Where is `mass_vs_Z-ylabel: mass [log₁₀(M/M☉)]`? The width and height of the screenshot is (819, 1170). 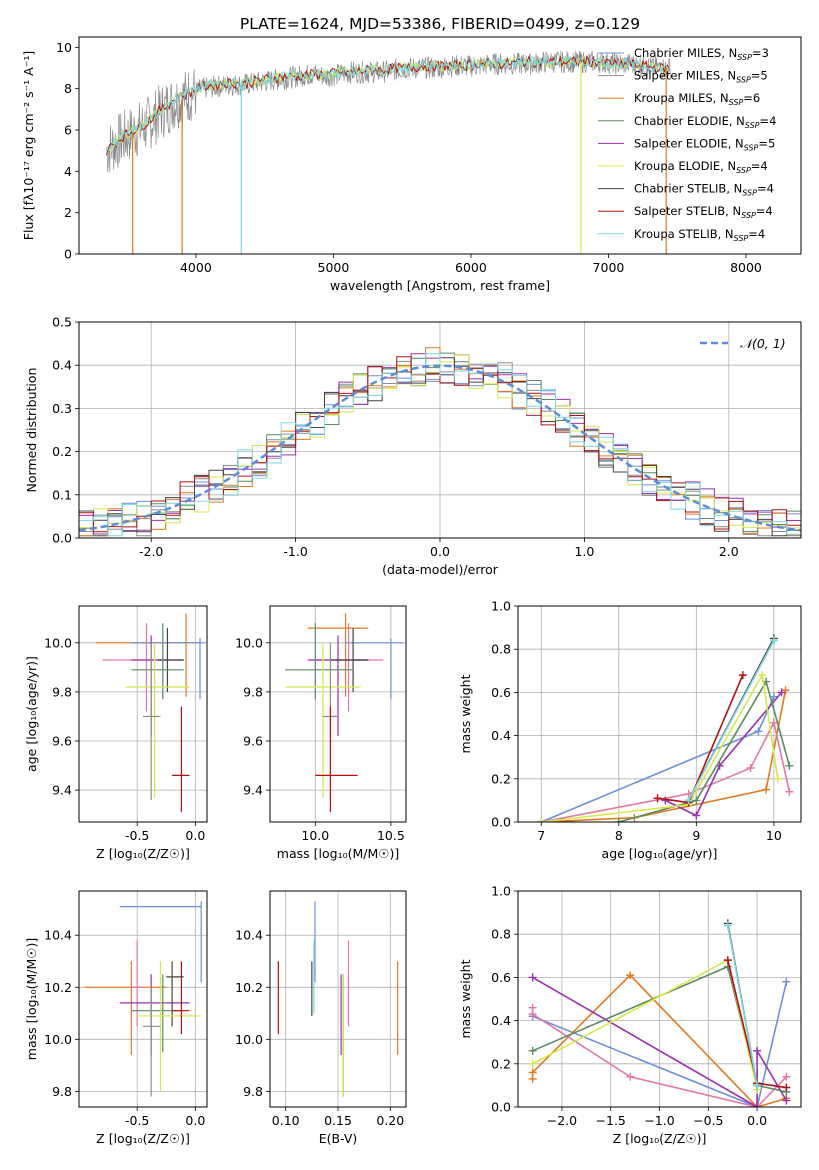
mass_vs_Z-ylabel: mass [log₁₀(M/M☉)] is located at coordinates (31, 999).